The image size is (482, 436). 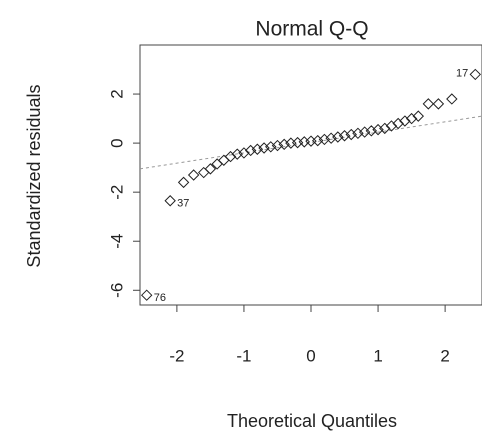 I want to click on point-label: 17, so click(x=462, y=73).